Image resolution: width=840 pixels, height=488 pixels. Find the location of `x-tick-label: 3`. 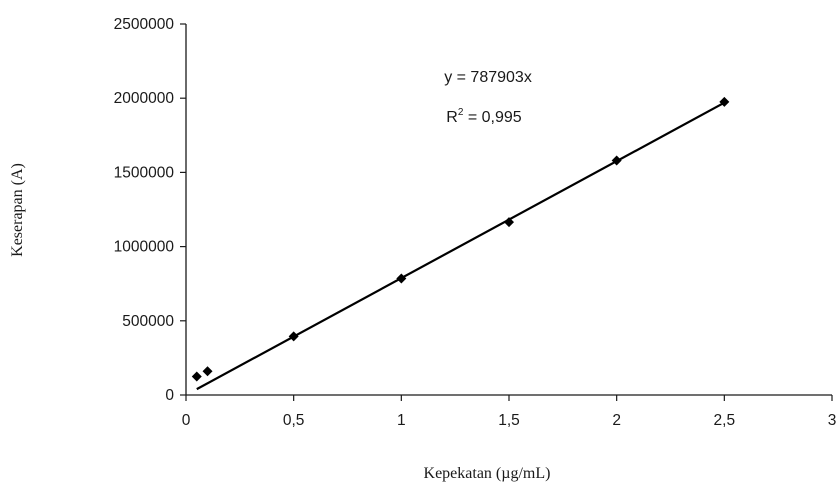

x-tick-label: 3 is located at coordinates (832, 420).